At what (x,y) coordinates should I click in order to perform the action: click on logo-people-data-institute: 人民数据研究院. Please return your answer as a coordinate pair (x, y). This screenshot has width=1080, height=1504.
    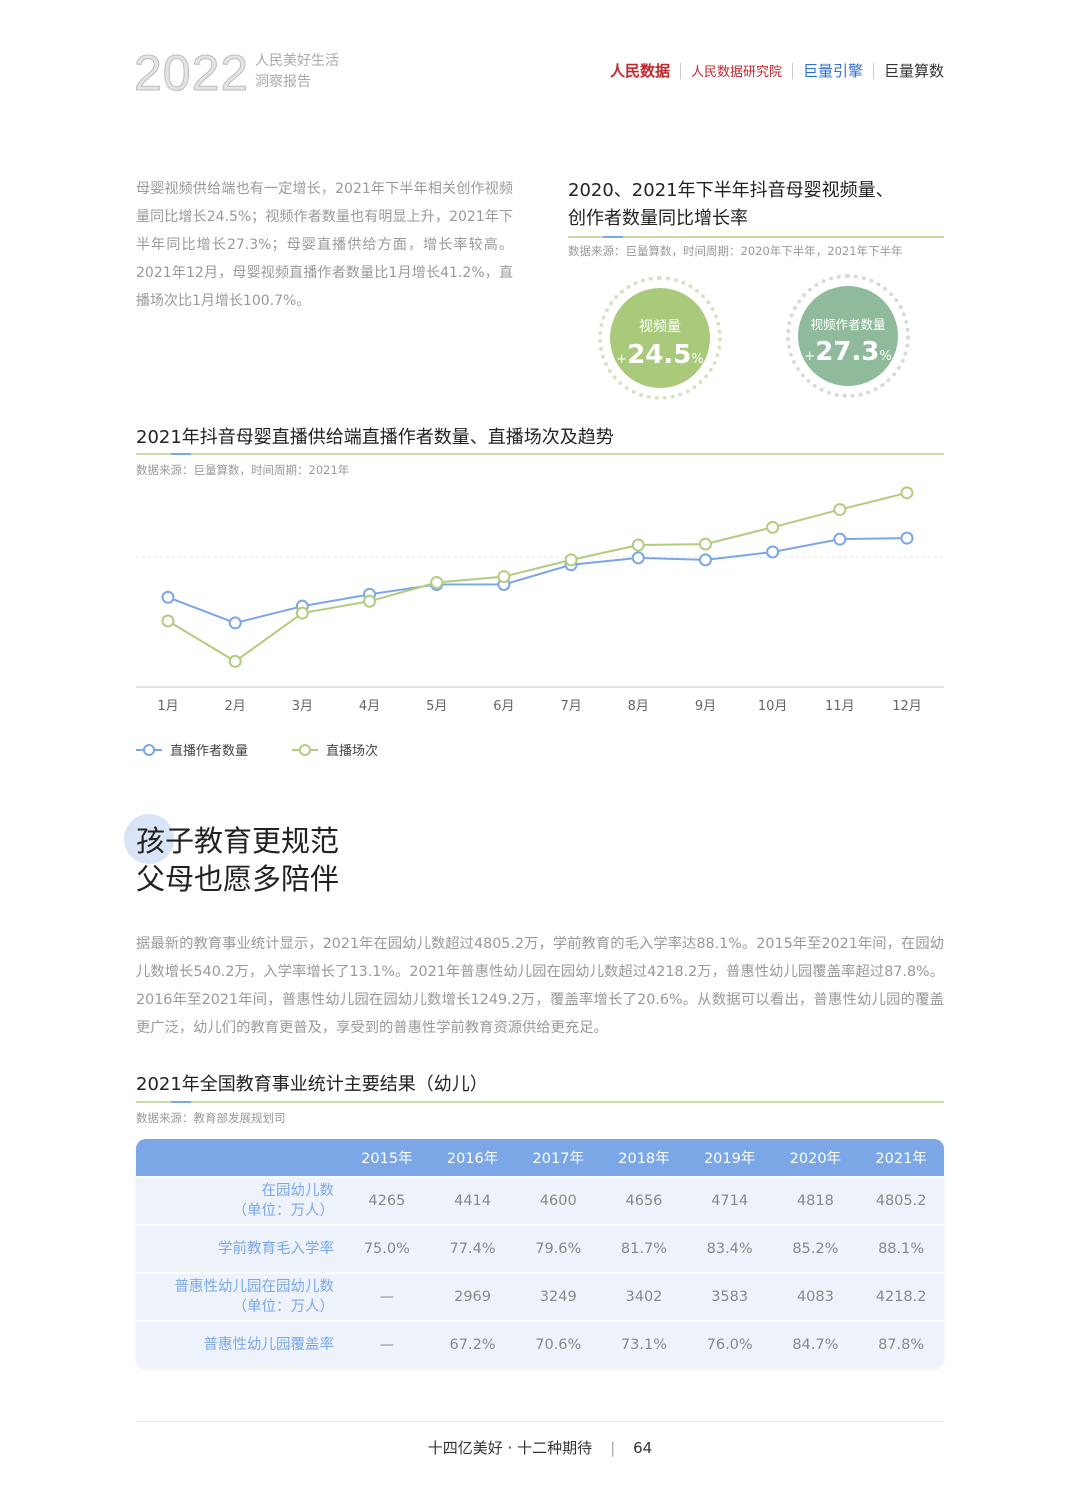
    Looking at the image, I should click on (736, 72).